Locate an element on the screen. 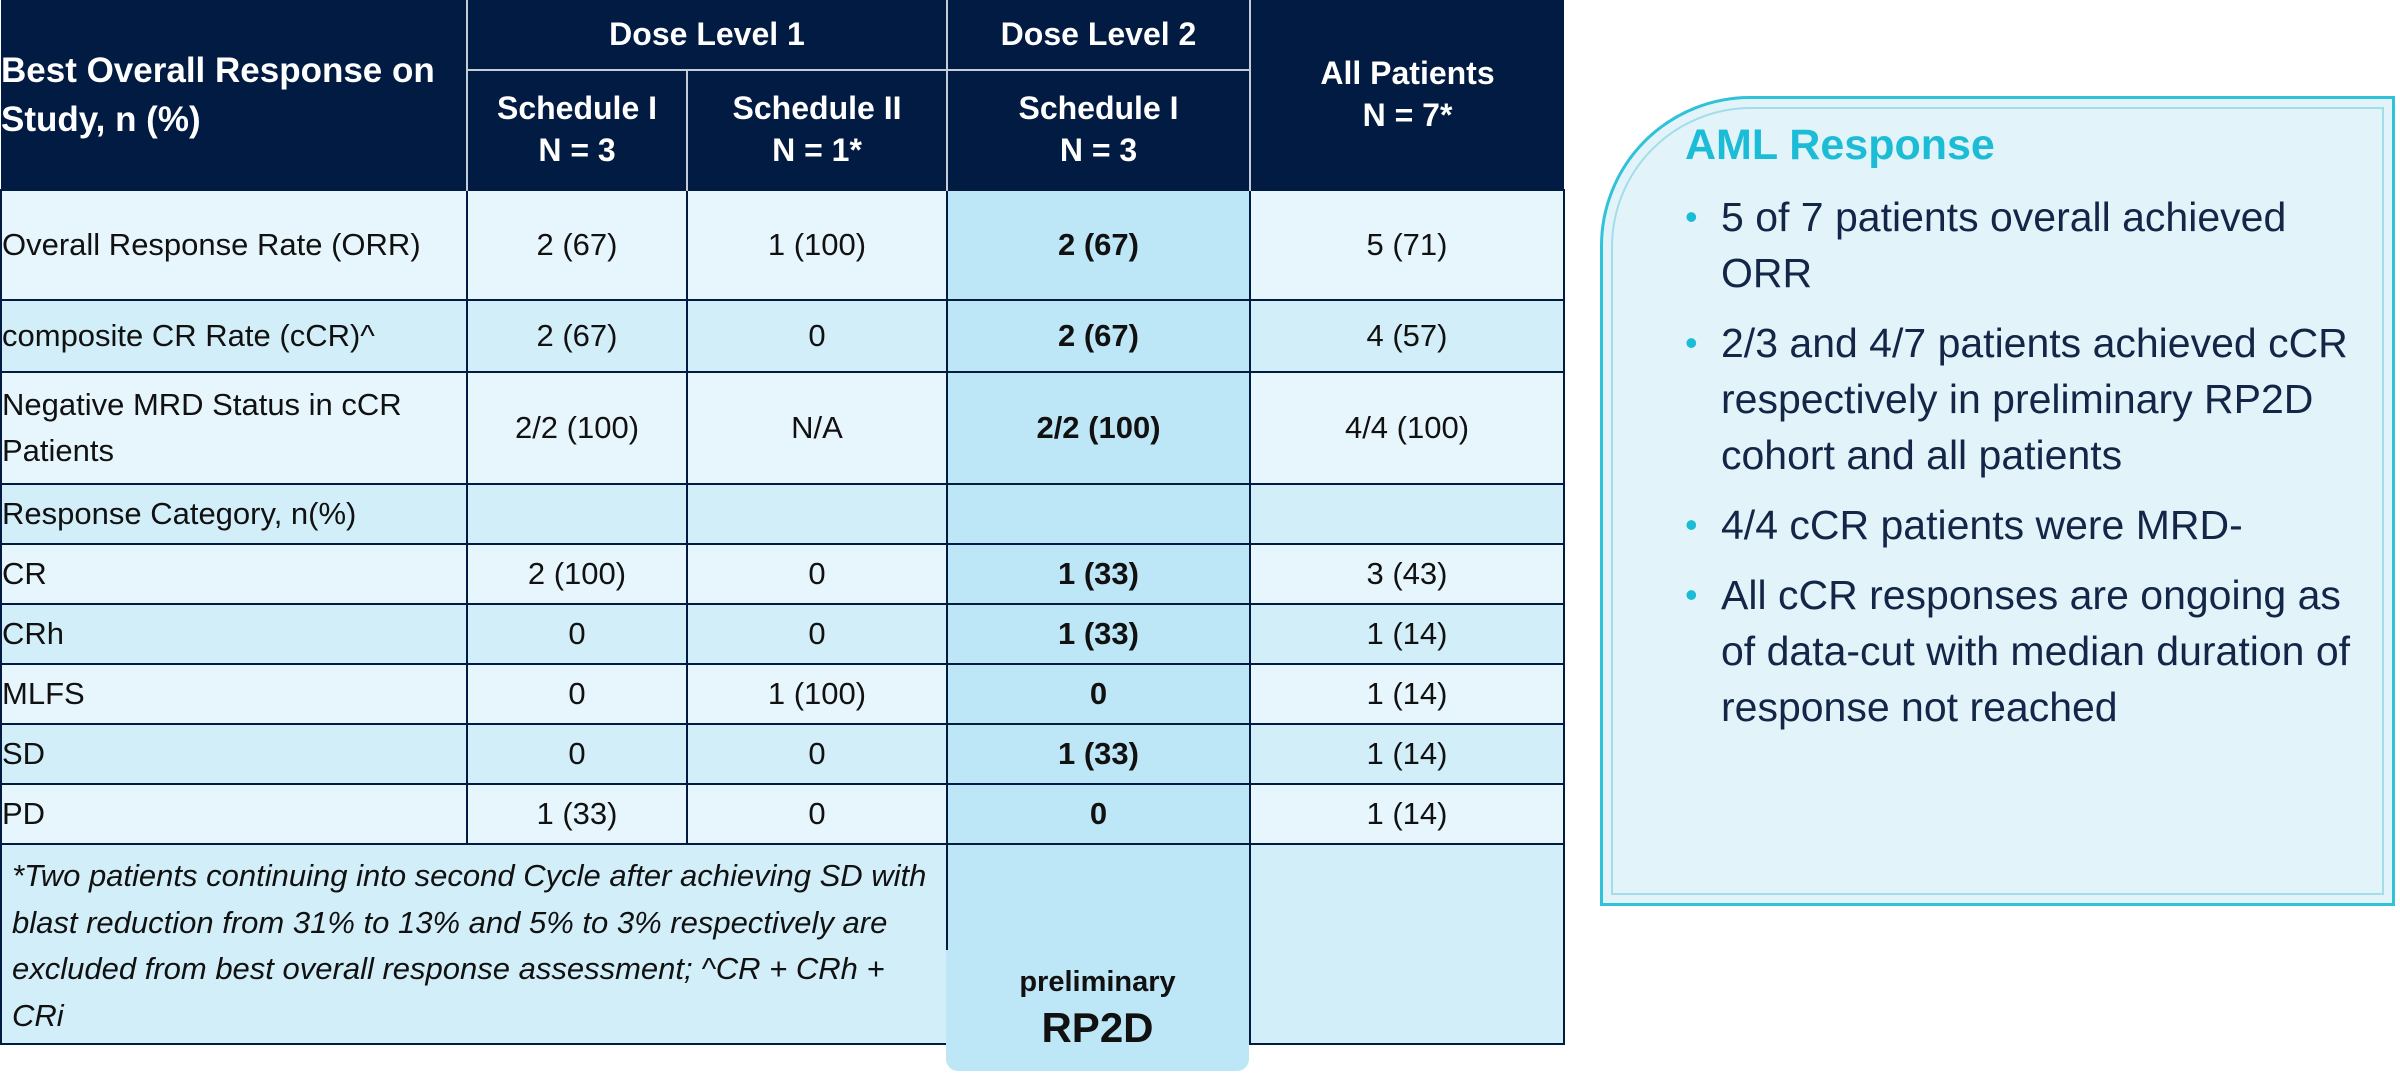 This screenshot has height=1087, width=2400. all-patients-n: N = 7* is located at coordinates (1407, 114).